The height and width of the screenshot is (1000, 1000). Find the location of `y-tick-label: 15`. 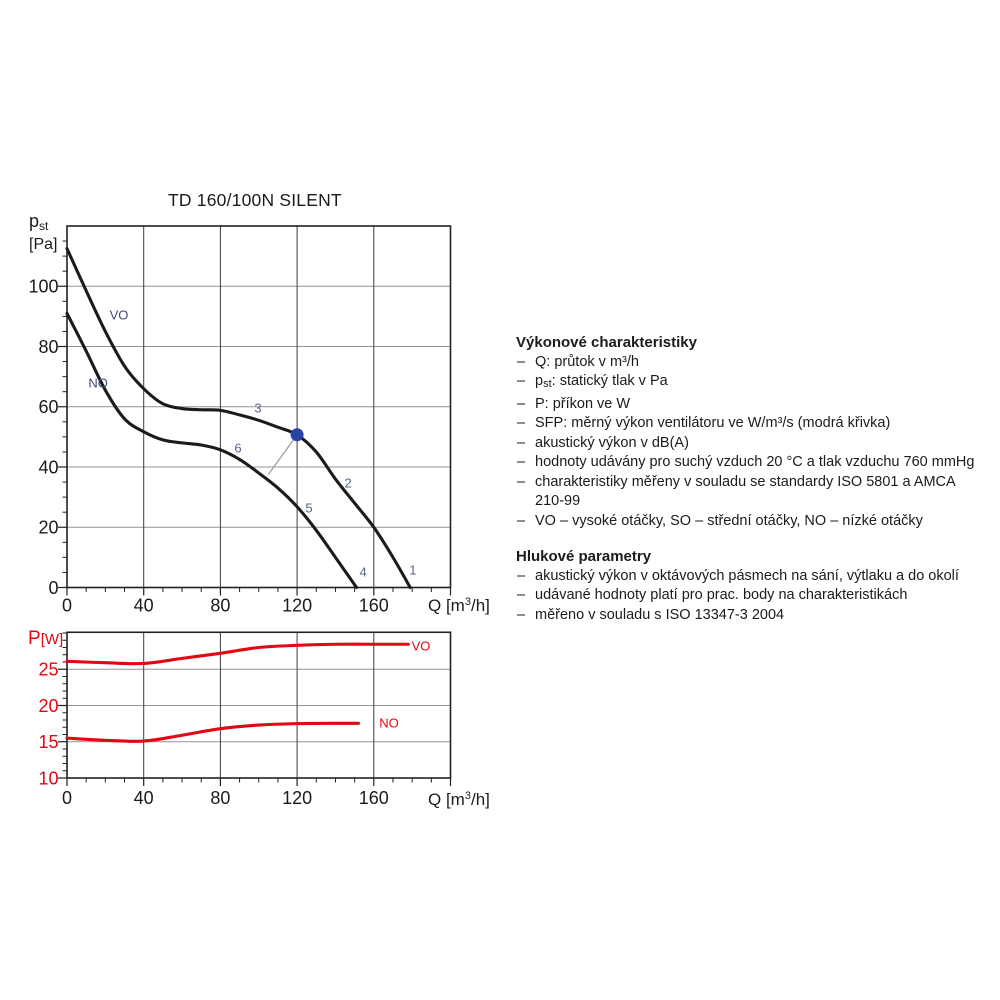

y-tick-label: 15 is located at coordinates (48, 742).